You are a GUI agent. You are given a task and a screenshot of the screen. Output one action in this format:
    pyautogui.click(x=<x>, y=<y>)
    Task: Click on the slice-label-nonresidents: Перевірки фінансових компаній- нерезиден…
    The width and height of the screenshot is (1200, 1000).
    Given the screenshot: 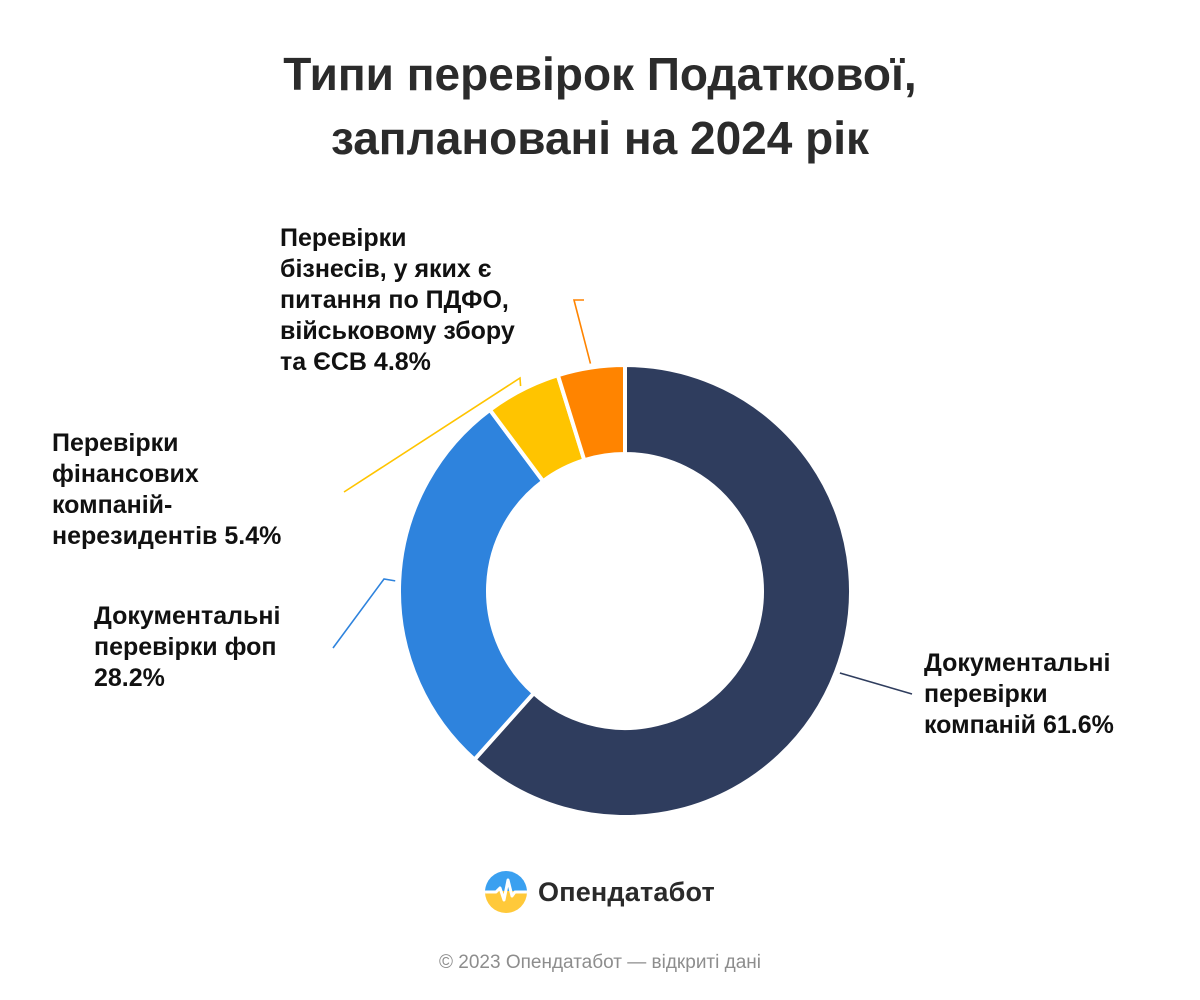 What is the action you would take?
    pyautogui.click(x=167, y=489)
    